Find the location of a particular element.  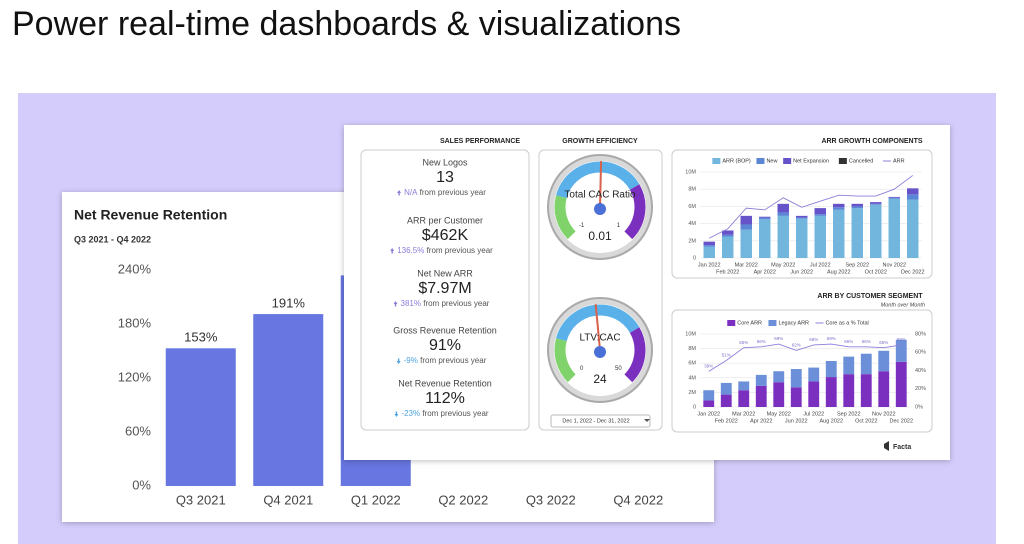

metric-change: 136.5% from previous year is located at coordinates (445, 250).